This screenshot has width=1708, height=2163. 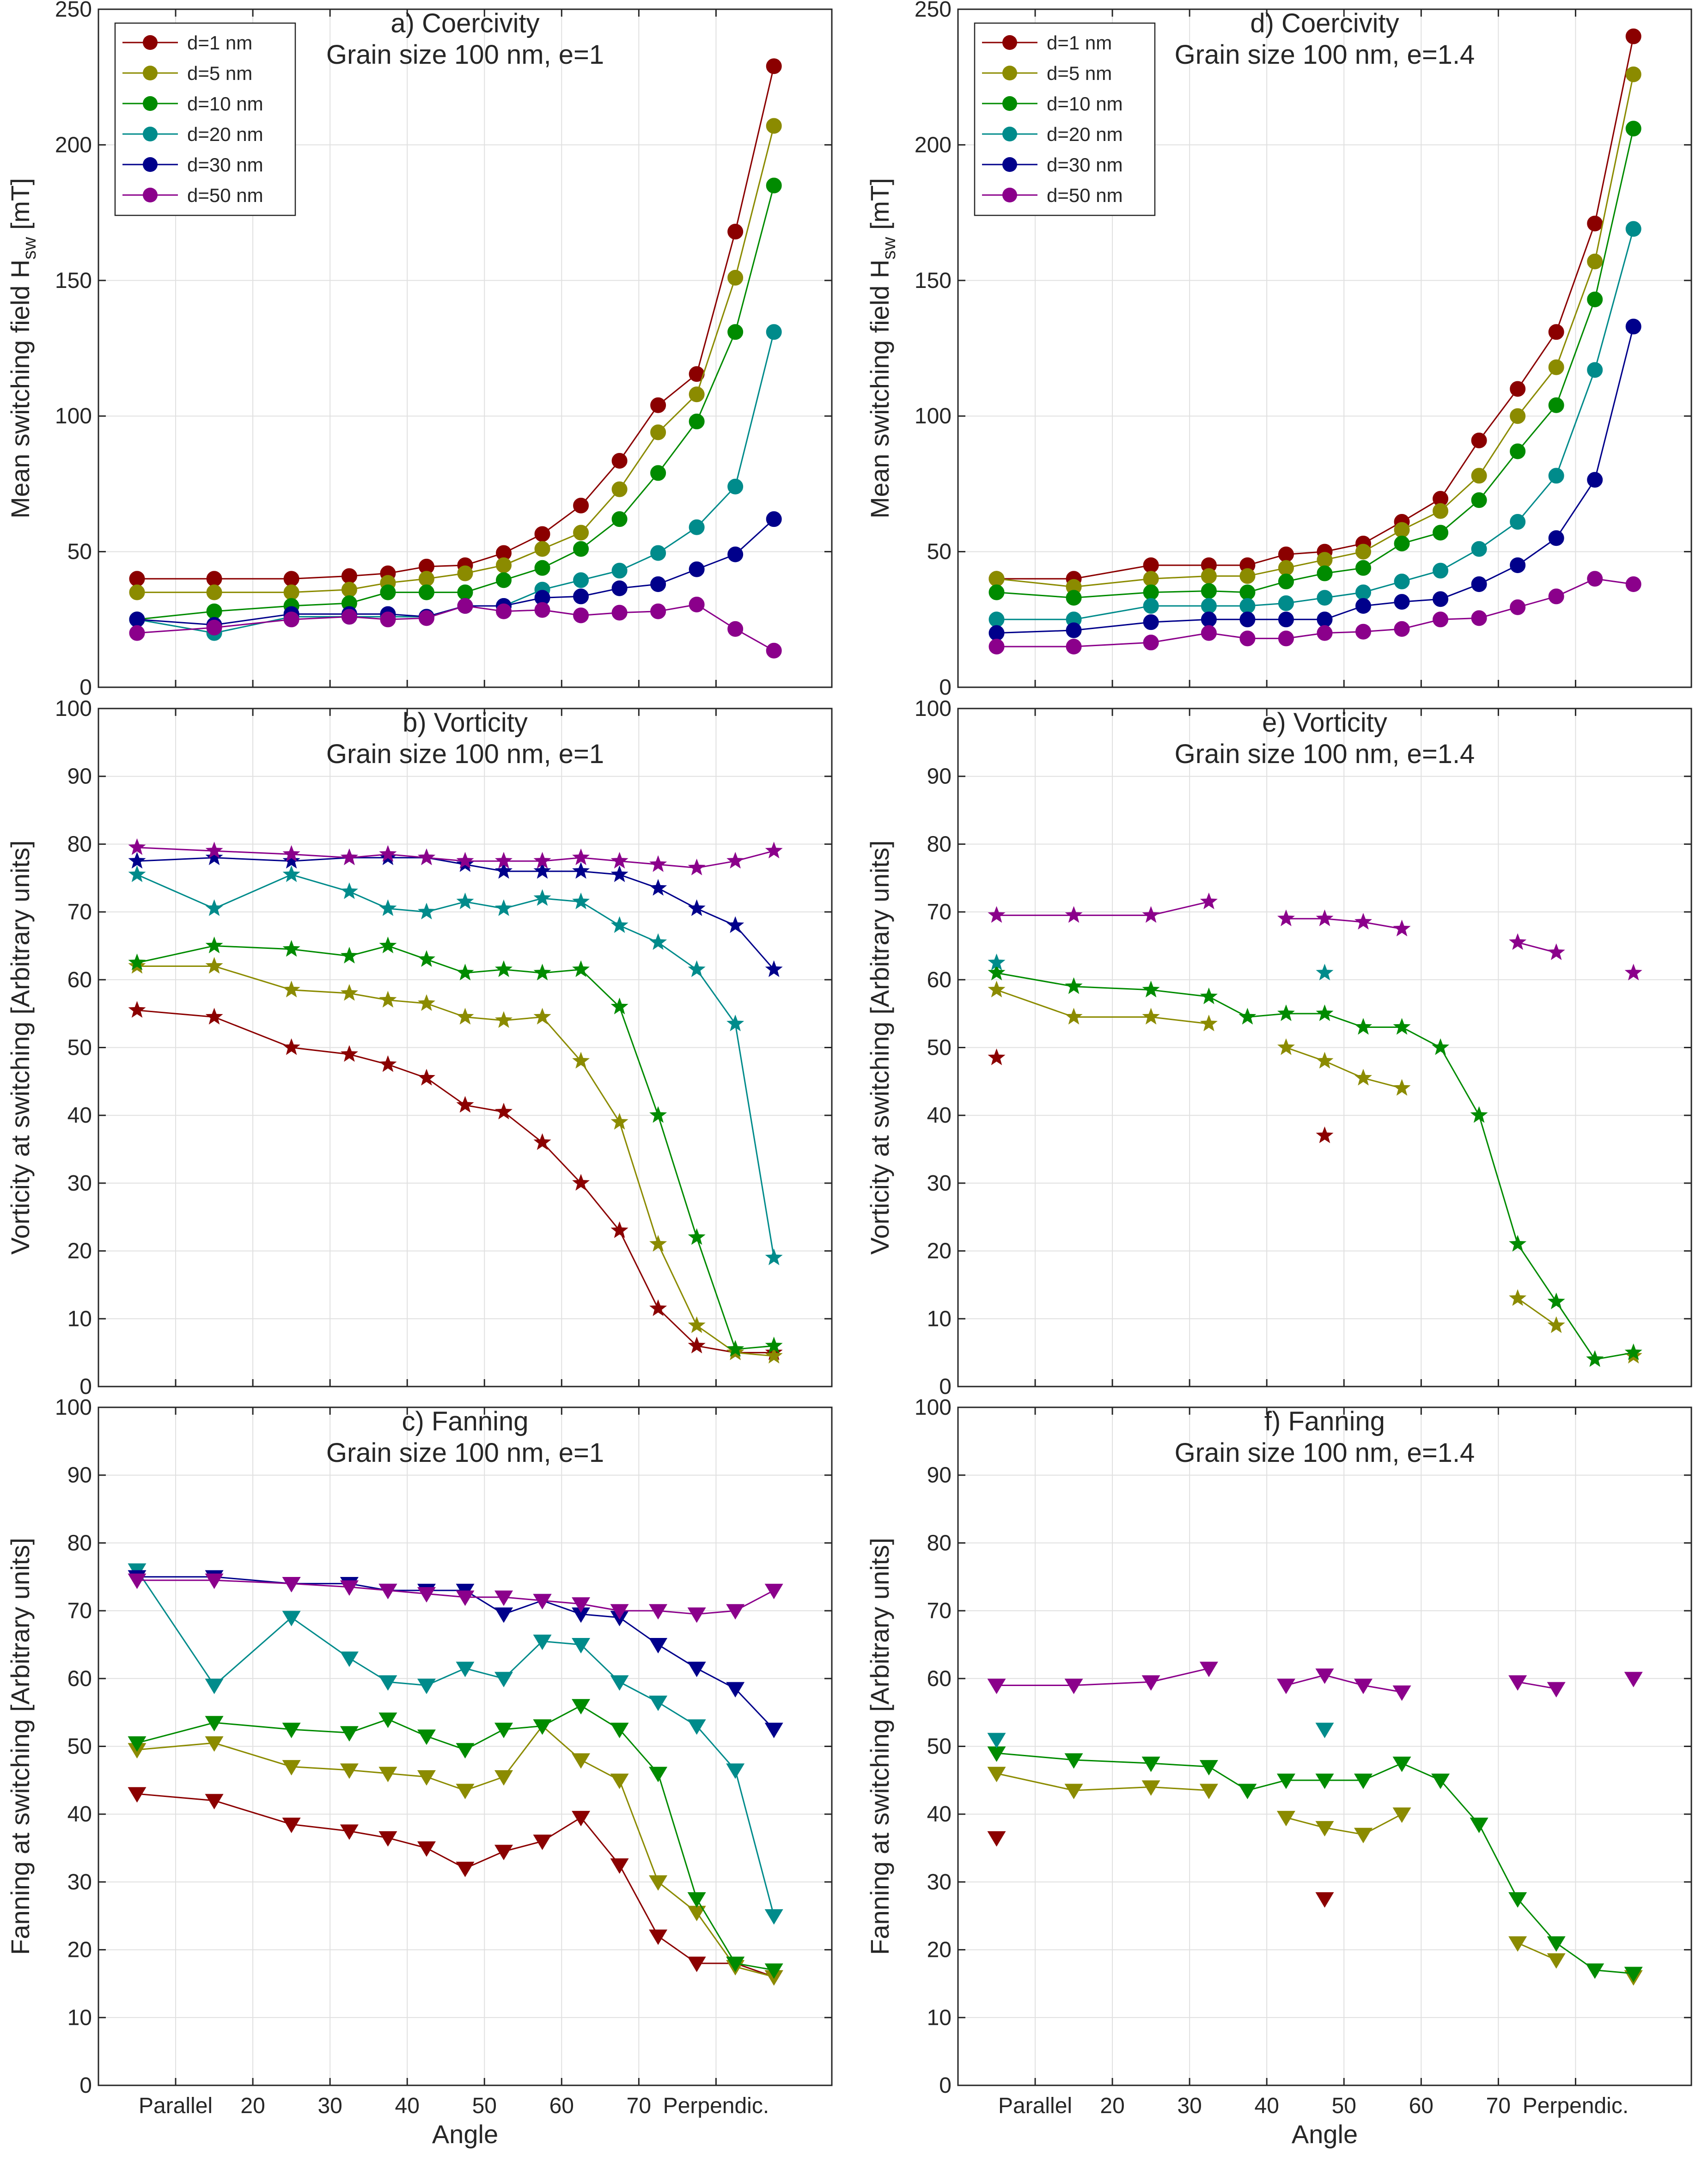 What do you see at coordinates (940, 980) in the screenshot?
I see `y-tick-label: 60` at bounding box center [940, 980].